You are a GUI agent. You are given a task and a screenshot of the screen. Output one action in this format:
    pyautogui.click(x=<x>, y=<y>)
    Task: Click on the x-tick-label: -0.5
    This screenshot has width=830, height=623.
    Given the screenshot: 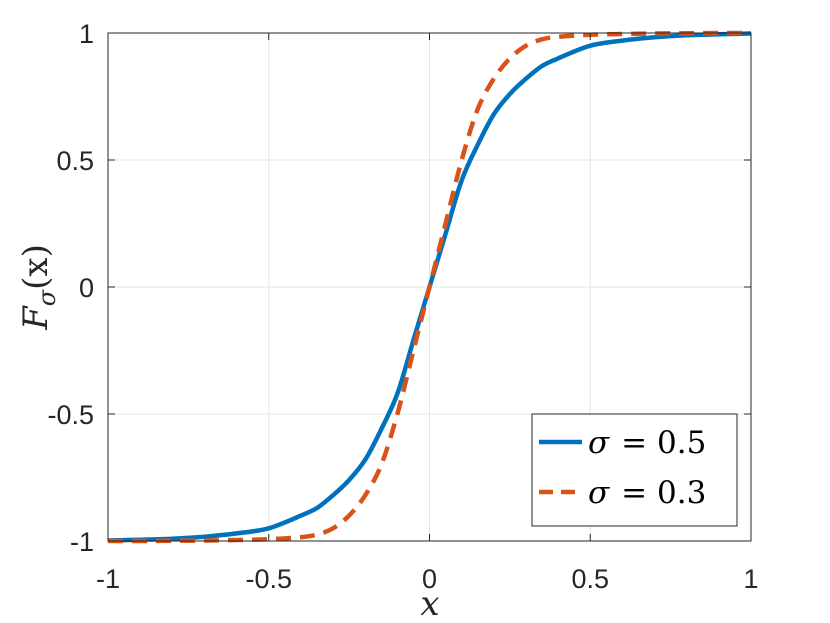 What is the action you would take?
    pyautogui.click(x=268, y=579)
    